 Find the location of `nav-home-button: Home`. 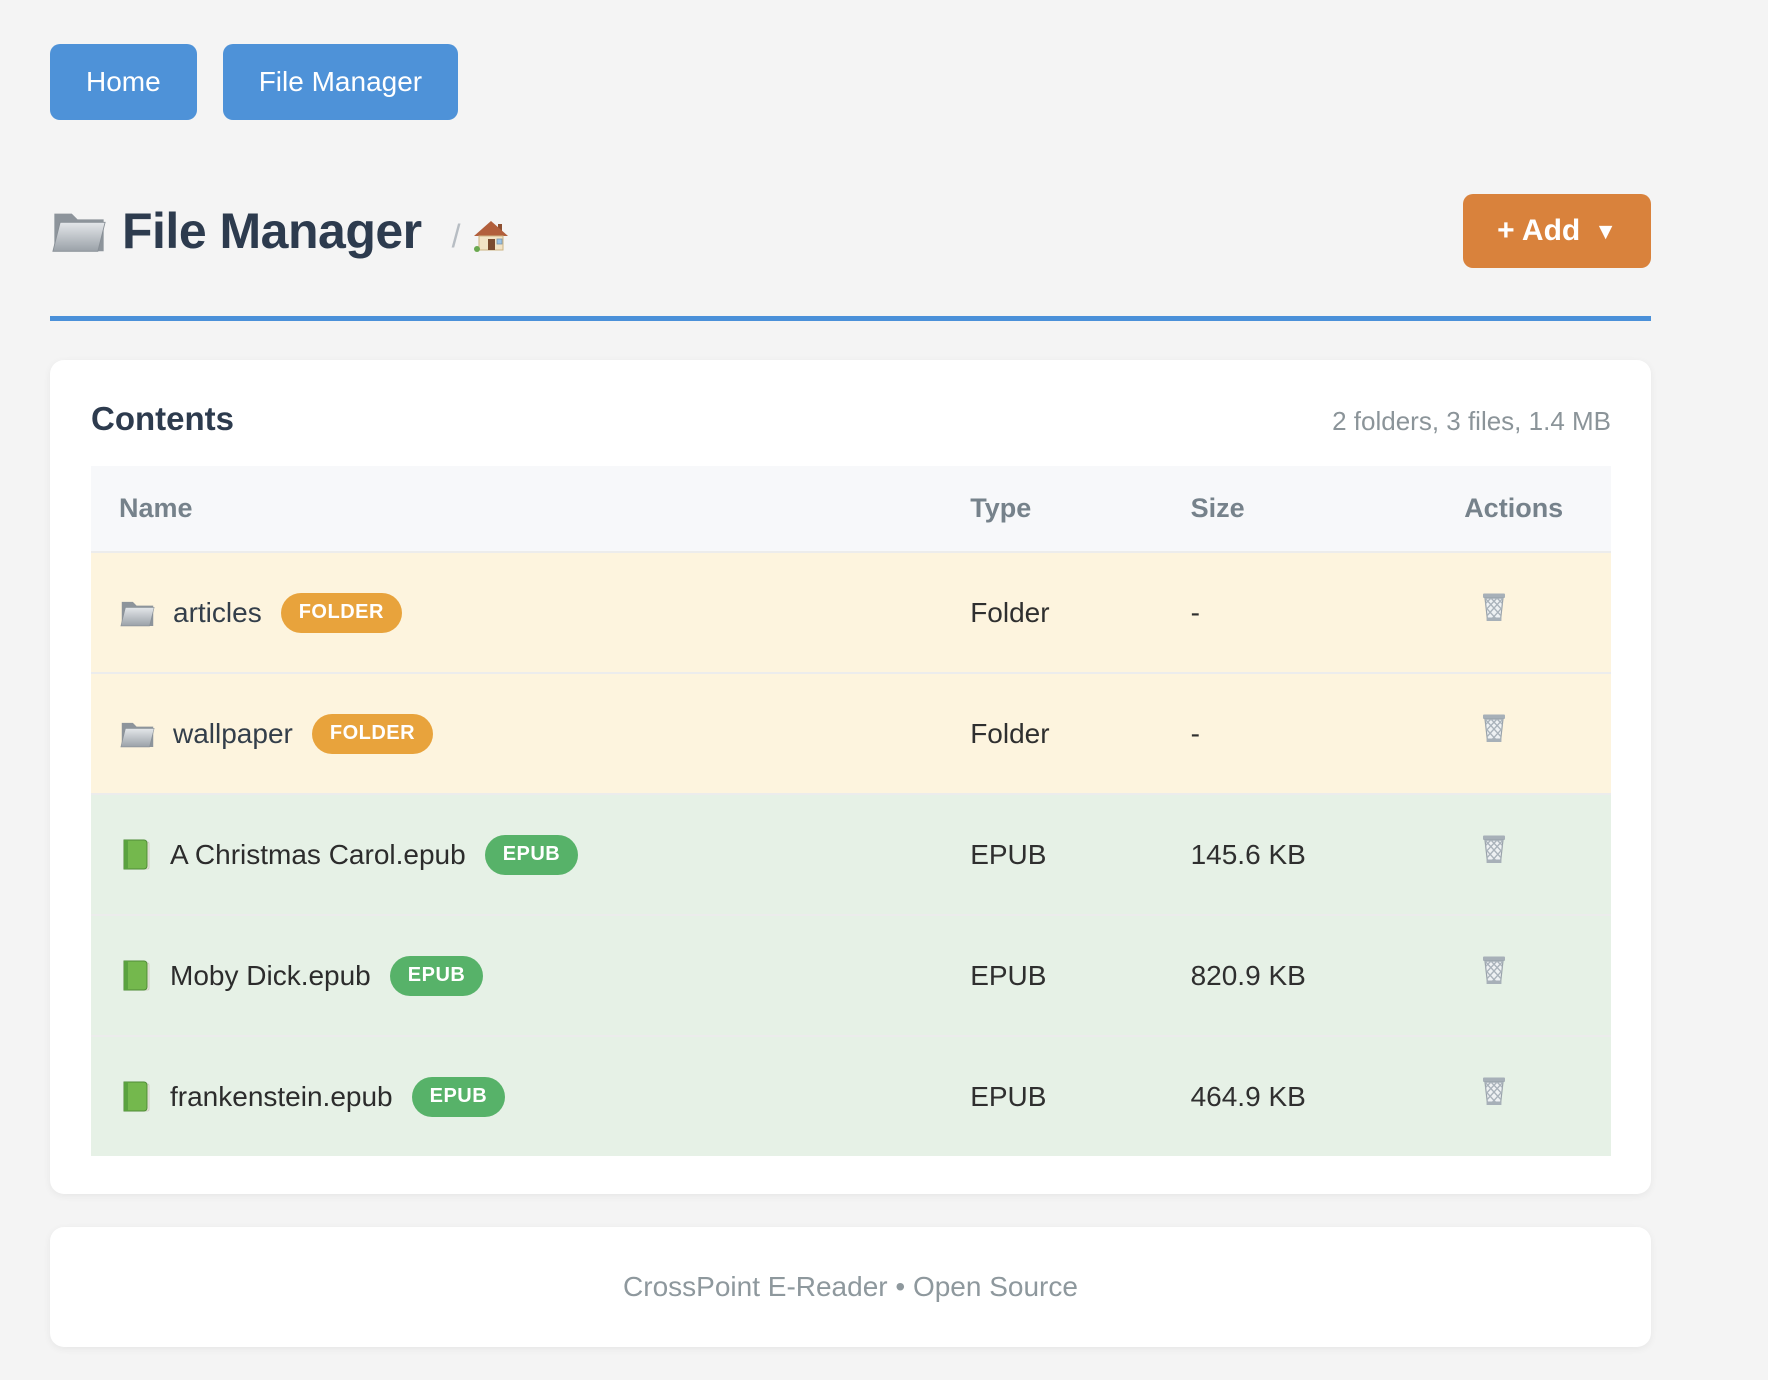

nav-home-button: Home is located at coordinates (123, 82).